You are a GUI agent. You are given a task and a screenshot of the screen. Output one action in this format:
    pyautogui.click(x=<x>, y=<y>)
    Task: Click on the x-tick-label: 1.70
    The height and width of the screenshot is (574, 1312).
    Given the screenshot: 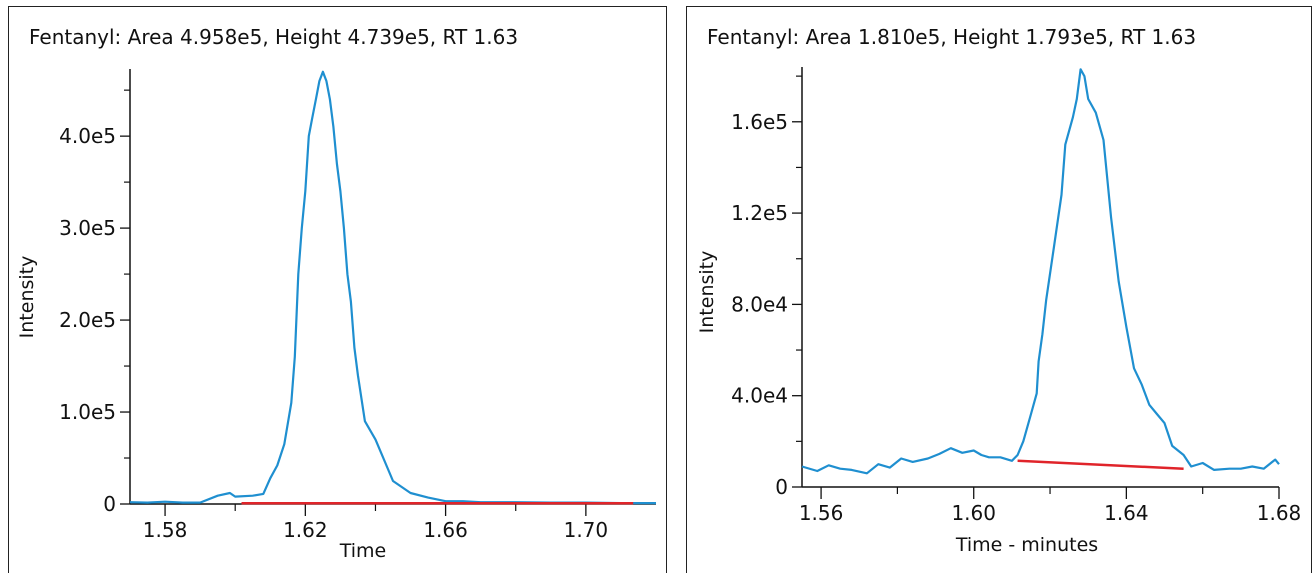 What is the action you would take?
    pyautogui.click(x=586, y=530)
    